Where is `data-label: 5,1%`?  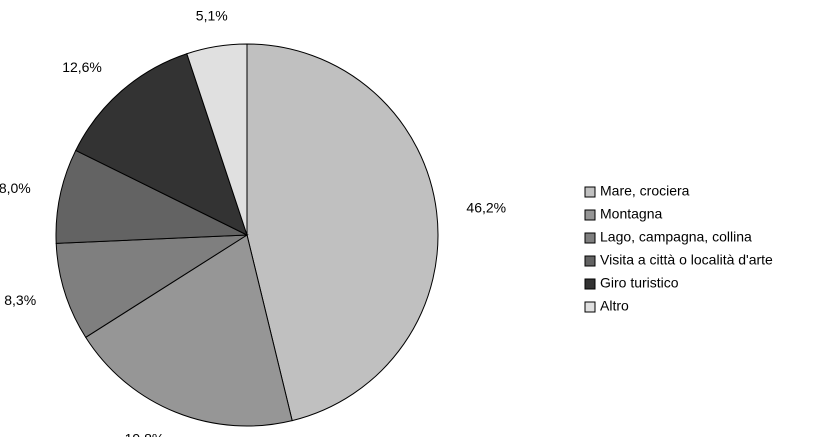
data-label: 5,1% is located at coordinates (212, 16).